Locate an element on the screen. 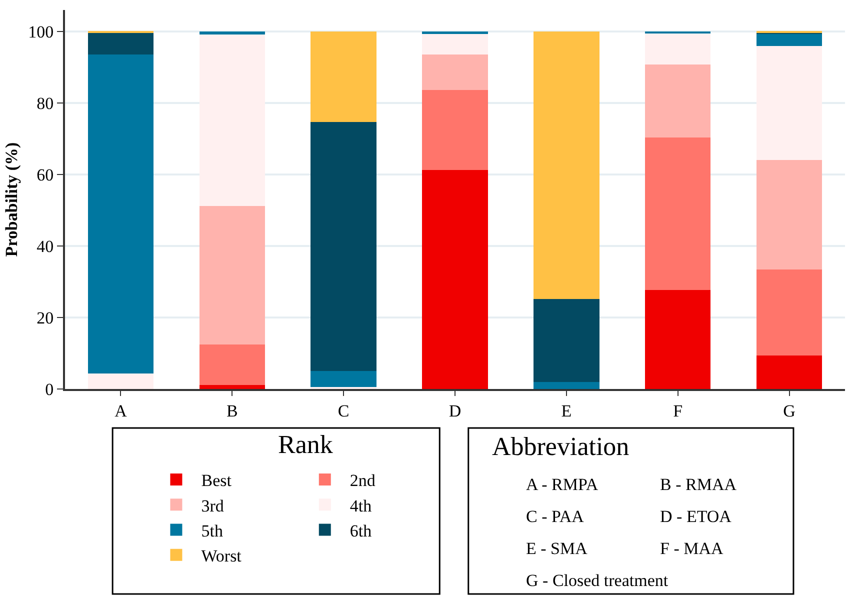  text: B - RMAA is located at coordinates (699, 484).